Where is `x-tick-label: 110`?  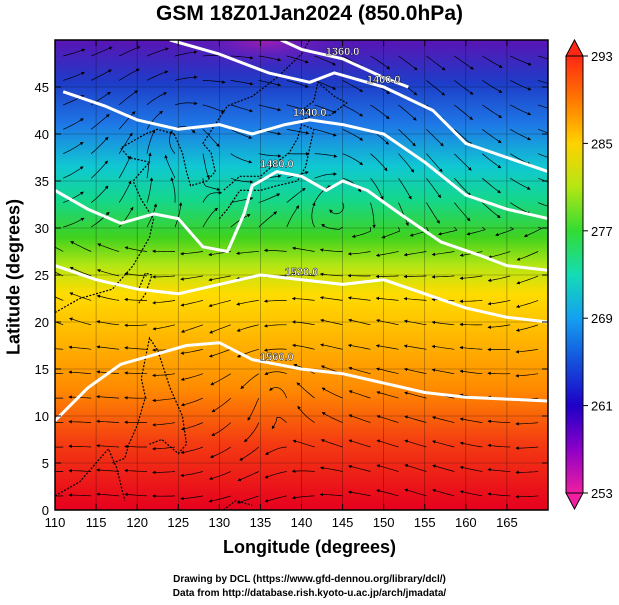
x-tick-label: 110 is located at coordinates (55, 522).